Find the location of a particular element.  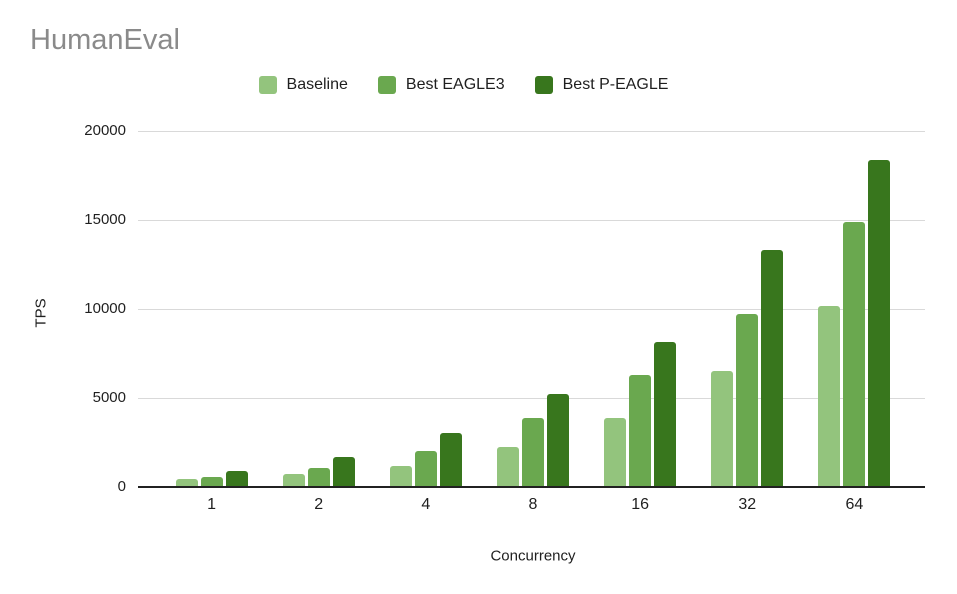

x-tick-label-1: 1 is located at coordinates (212, 504).